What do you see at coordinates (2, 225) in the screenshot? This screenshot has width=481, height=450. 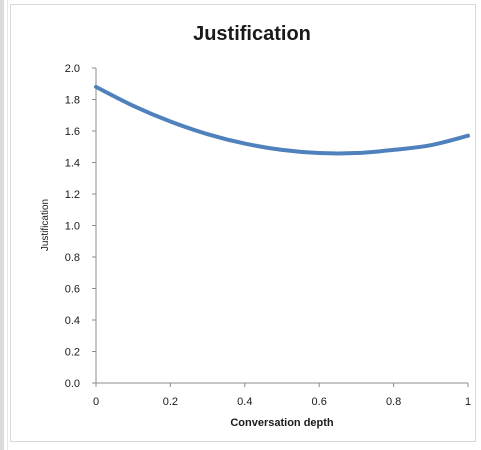 I see `left-edge-shadow` at bounding box center [2, 225].